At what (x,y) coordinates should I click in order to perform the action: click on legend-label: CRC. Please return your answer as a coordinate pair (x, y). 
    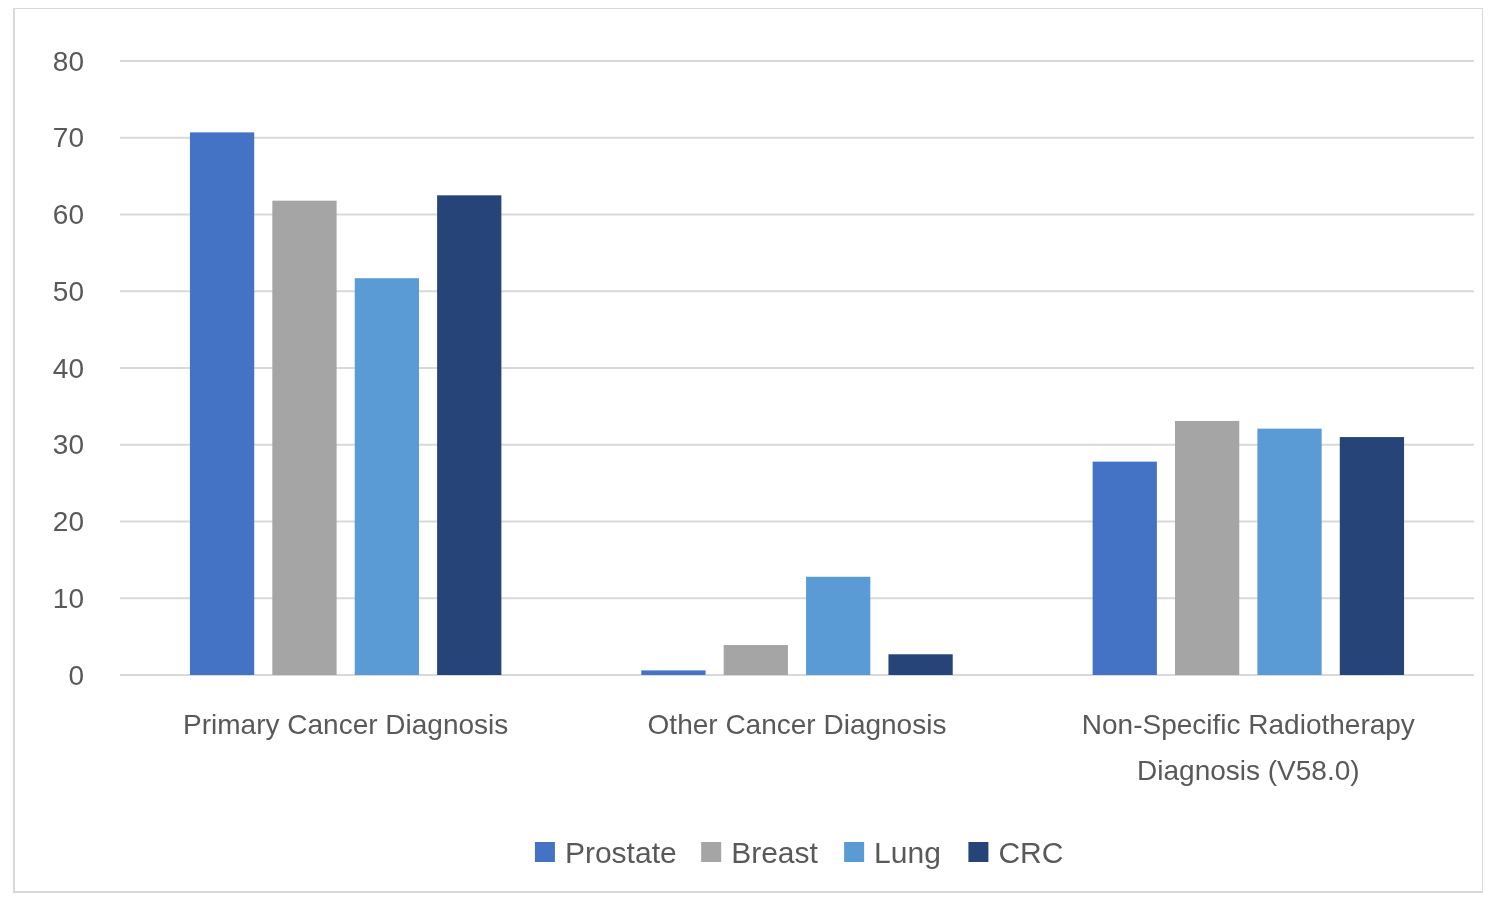
    Looking at the image, I should click on (1031, 852).